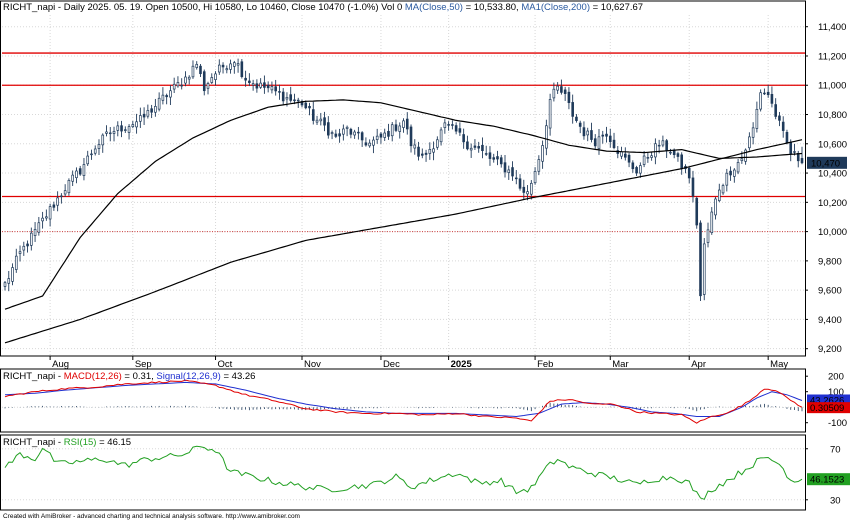 The image size is (850, 521). I want to click on macd-tag-label: 0.30509, so click(827, 408).